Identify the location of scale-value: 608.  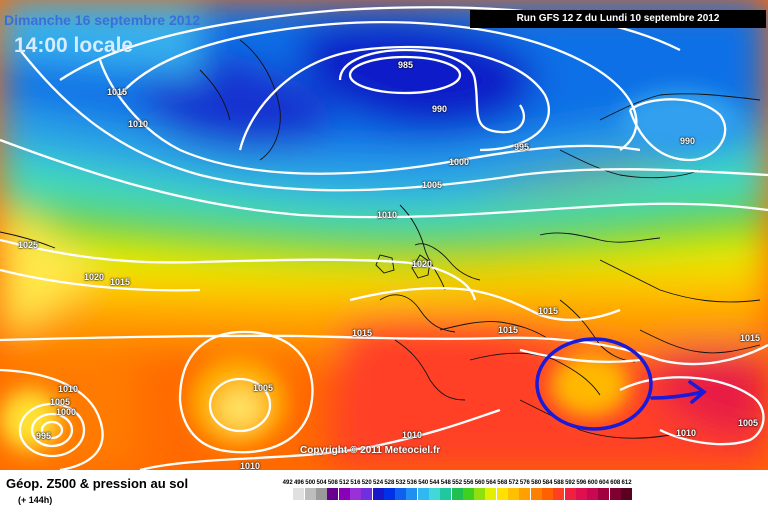
(615, 483).